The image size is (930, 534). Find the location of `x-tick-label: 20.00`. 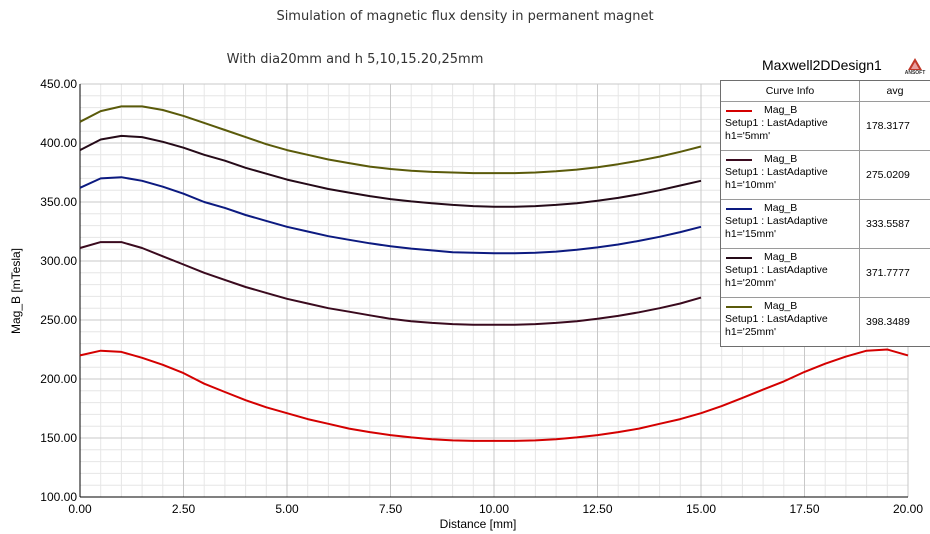

x-tick-label: 20.00 is located at coordinates (908, 509).